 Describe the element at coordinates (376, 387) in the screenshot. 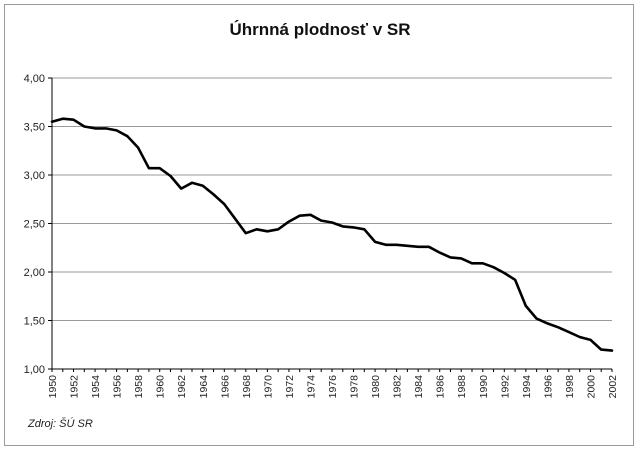

I see `x-tick-label: 1980` at that location.